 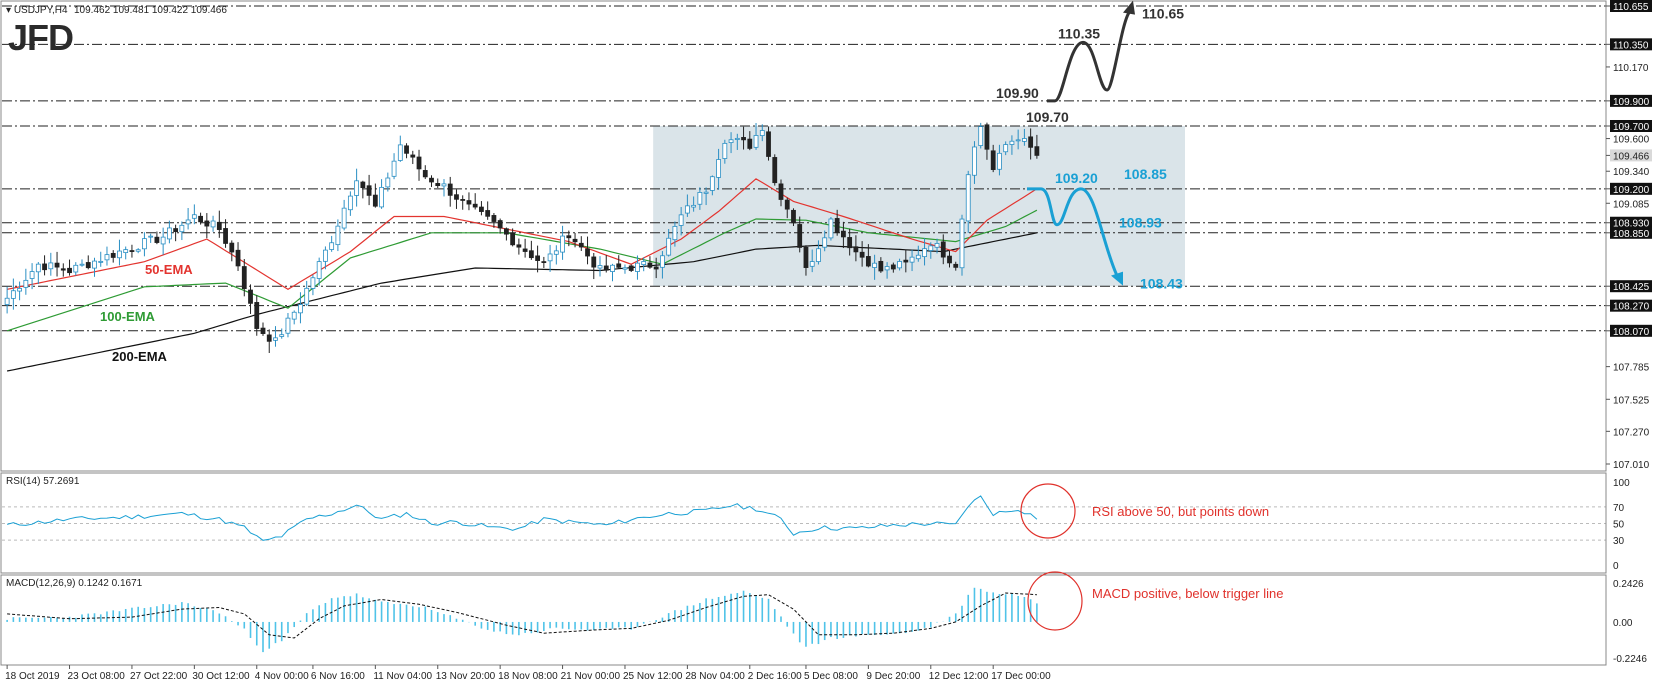 I want to click on time-tick-label: 27 Oct 22:00, so click(x=159, y=676).